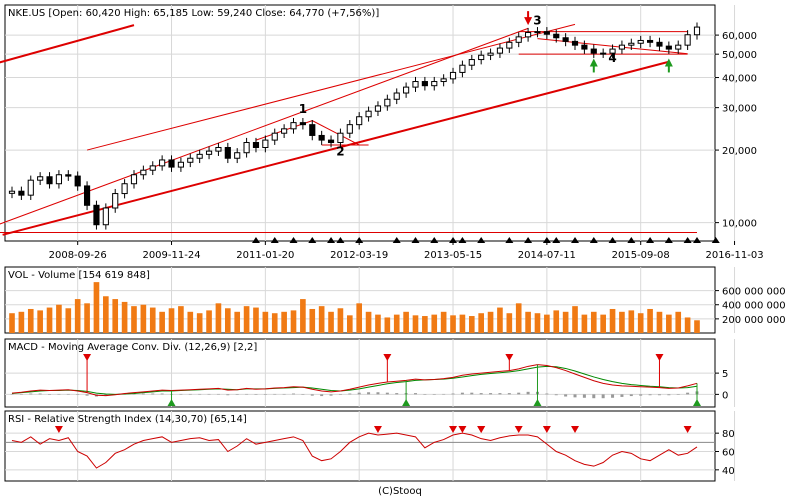 The image size is (800, 500). I want to click on close-value: 64,770, so click(306, 13).